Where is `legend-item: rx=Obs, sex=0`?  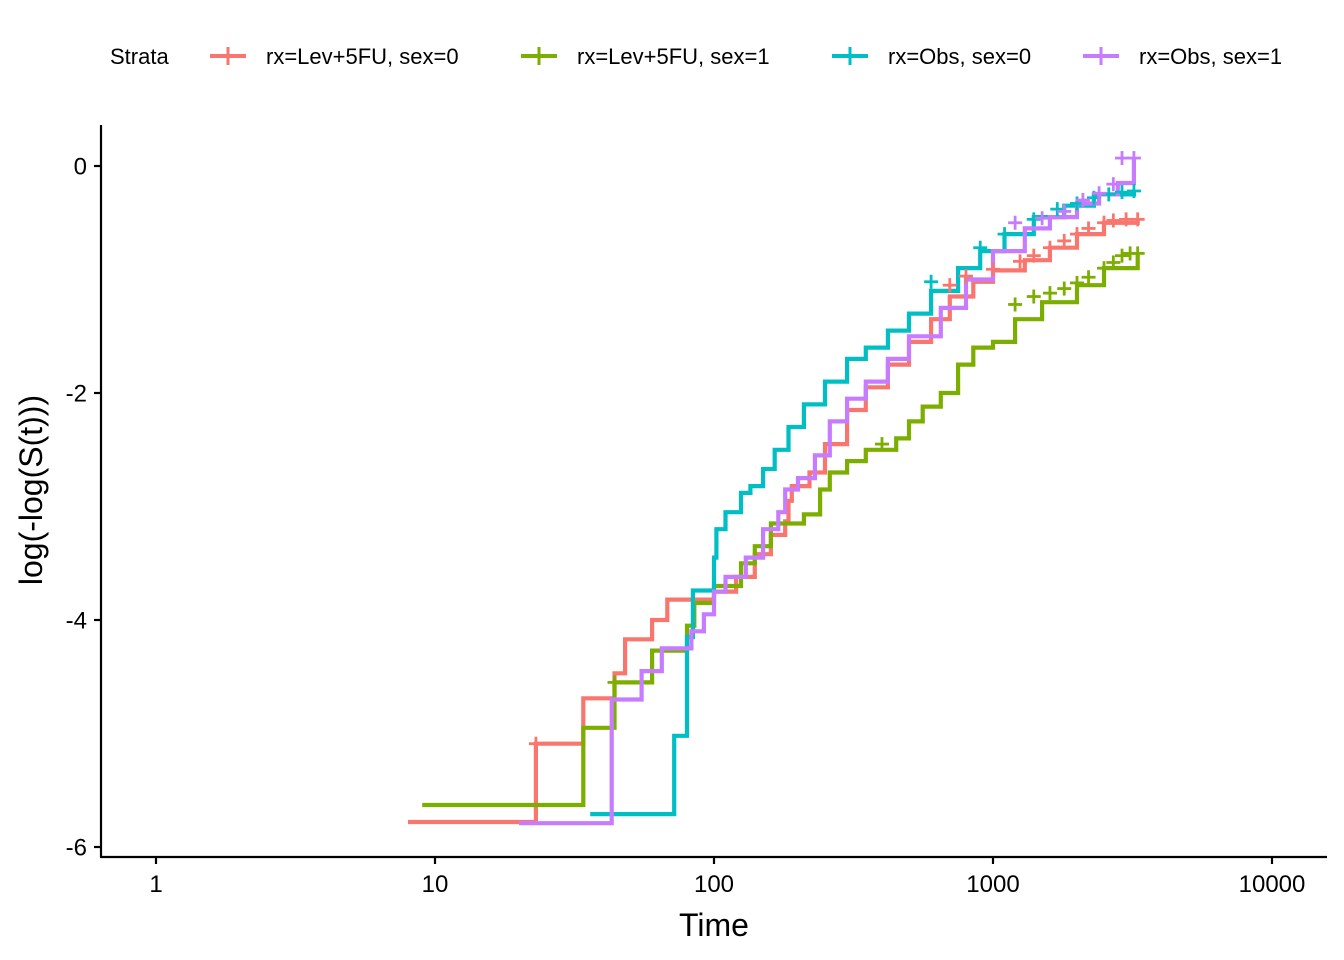
legend-item: rx=Obs, sex=0 is located at coordinates (931, 56).